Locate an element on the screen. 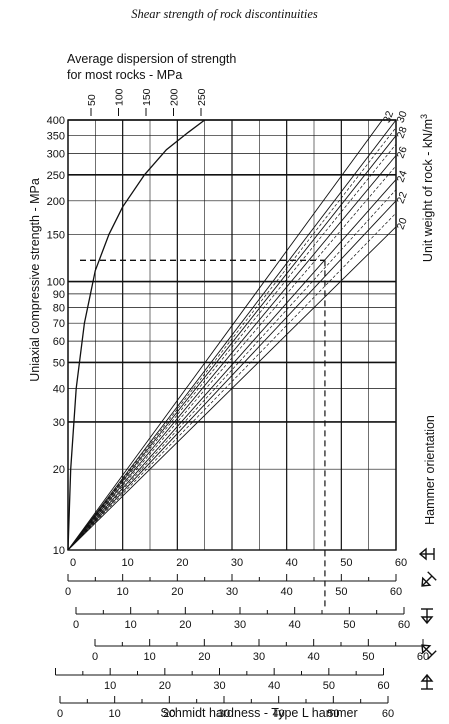 The width and height of the screenshot is (449, 724). x-tick-label: 10 is located at coordinates (128, 563).